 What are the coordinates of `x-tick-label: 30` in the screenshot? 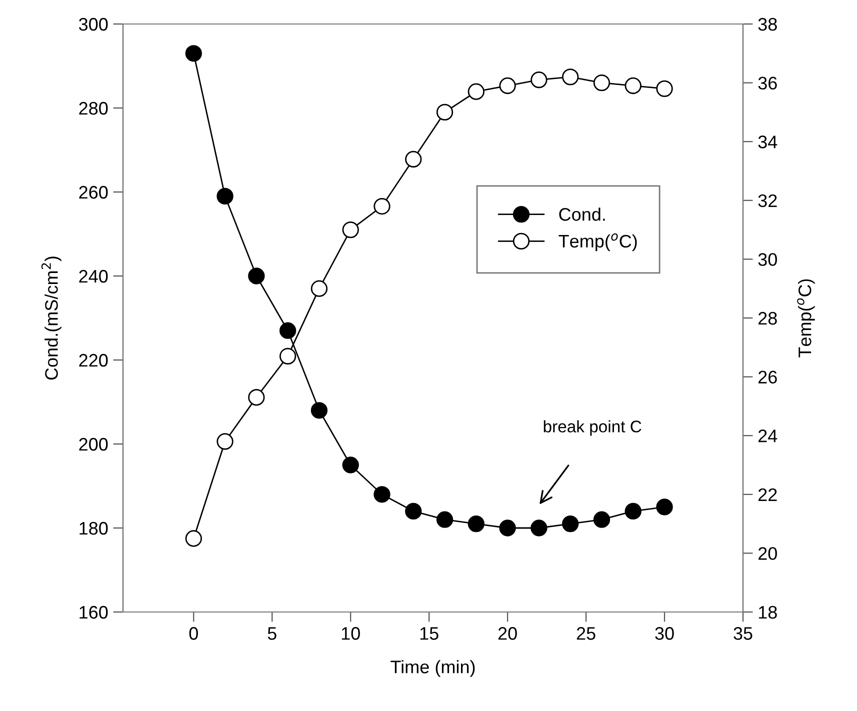 It's located at (664, 633).